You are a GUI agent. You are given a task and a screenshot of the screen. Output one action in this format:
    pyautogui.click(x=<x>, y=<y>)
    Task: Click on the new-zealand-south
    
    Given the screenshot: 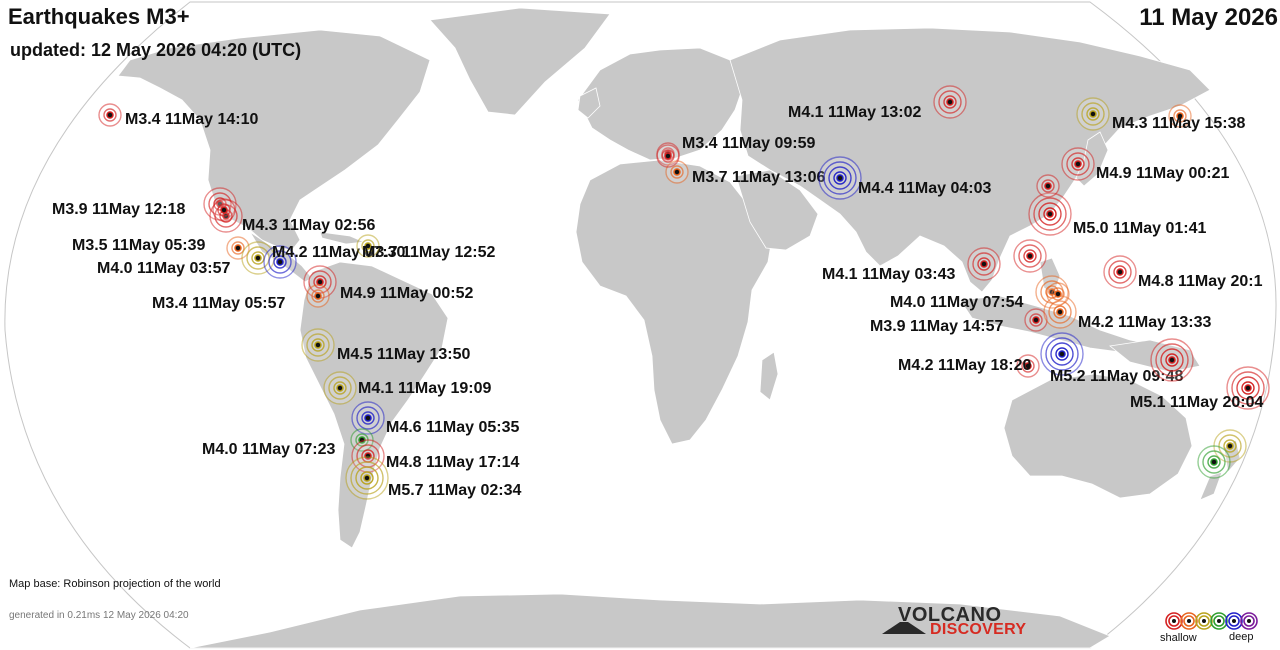 What is the action you would take?
    pyautogui.click(x=1211, y=486)
    